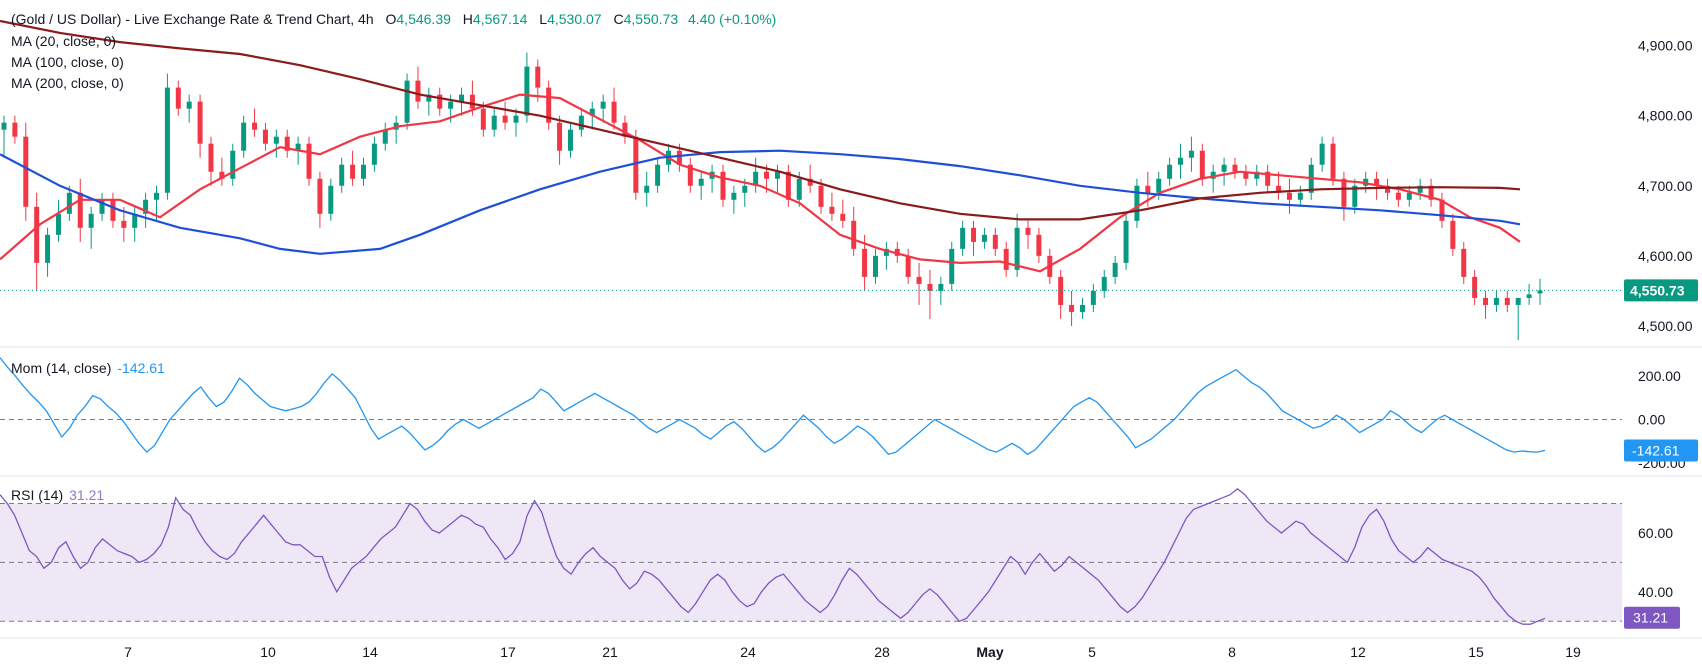 The image size is (1702, 671). Describe the element at coordinates (268, 652) in the screenshot. I see `x-tick-label: 10` at that location.